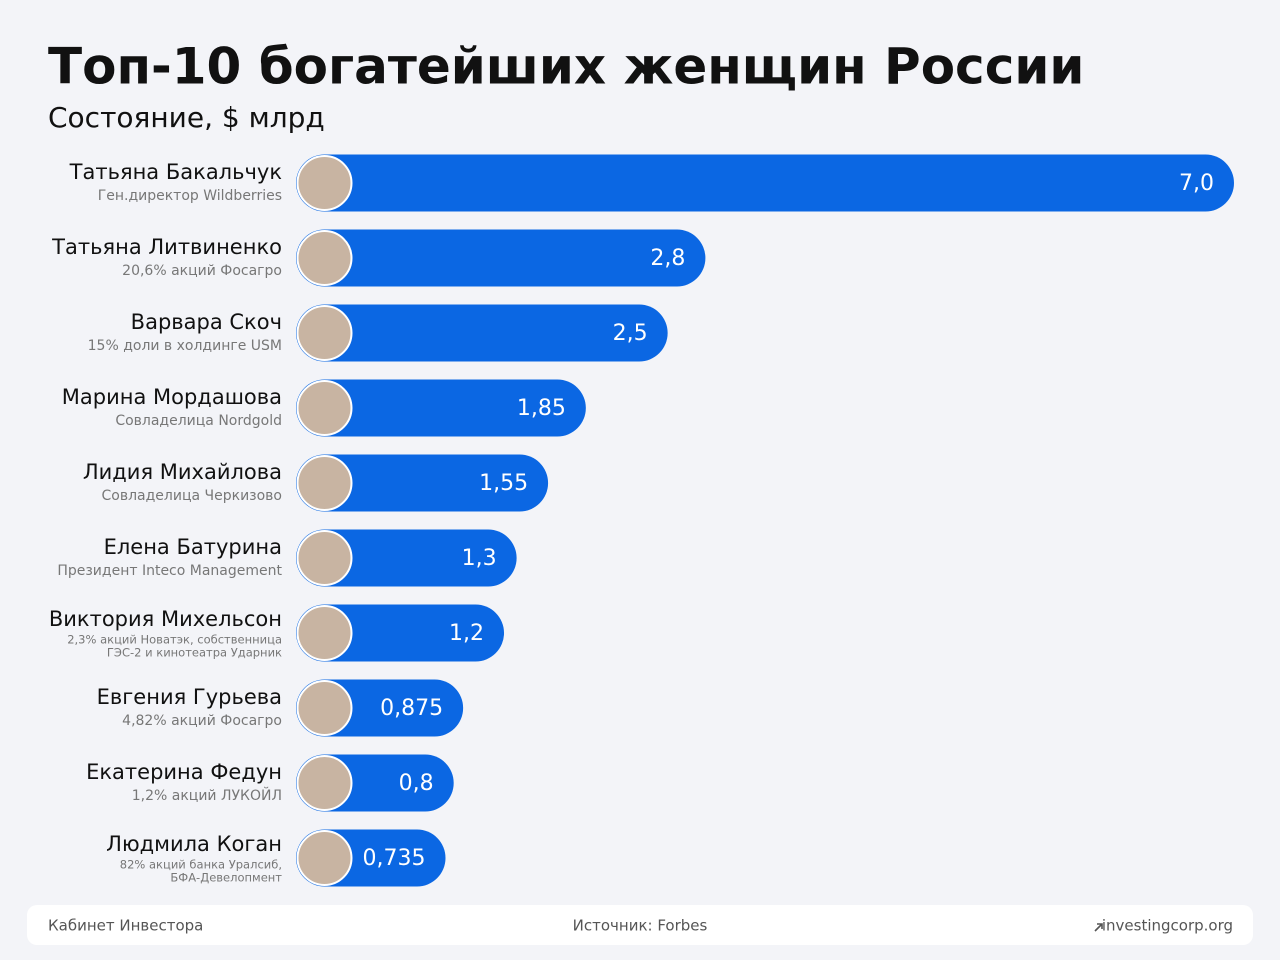  I want to click on person-name: Лидия Михайлова, so click(182, 472).